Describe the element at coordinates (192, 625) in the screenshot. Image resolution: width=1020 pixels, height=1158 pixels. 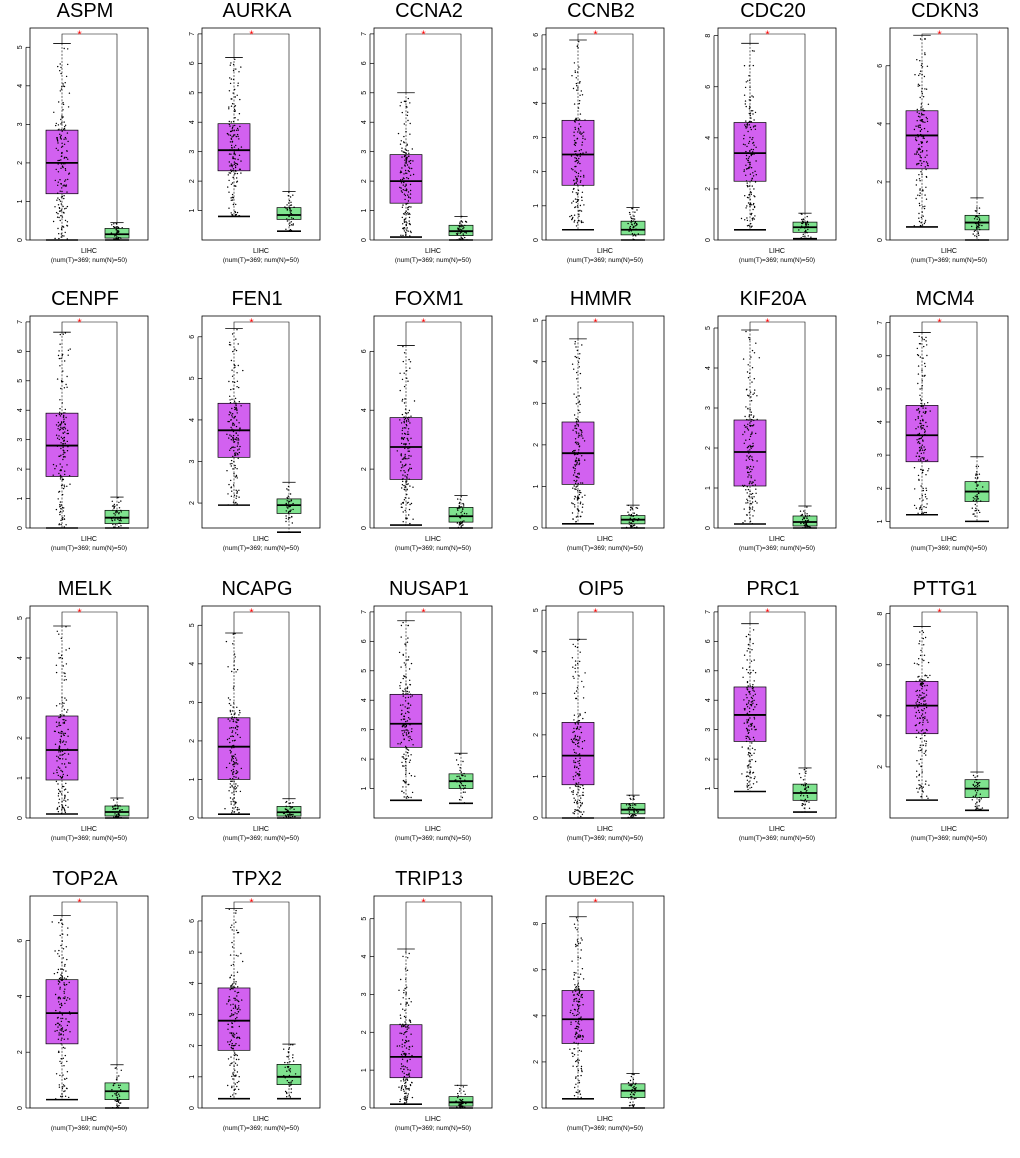
I see `y-tick-label: 5` at that location.